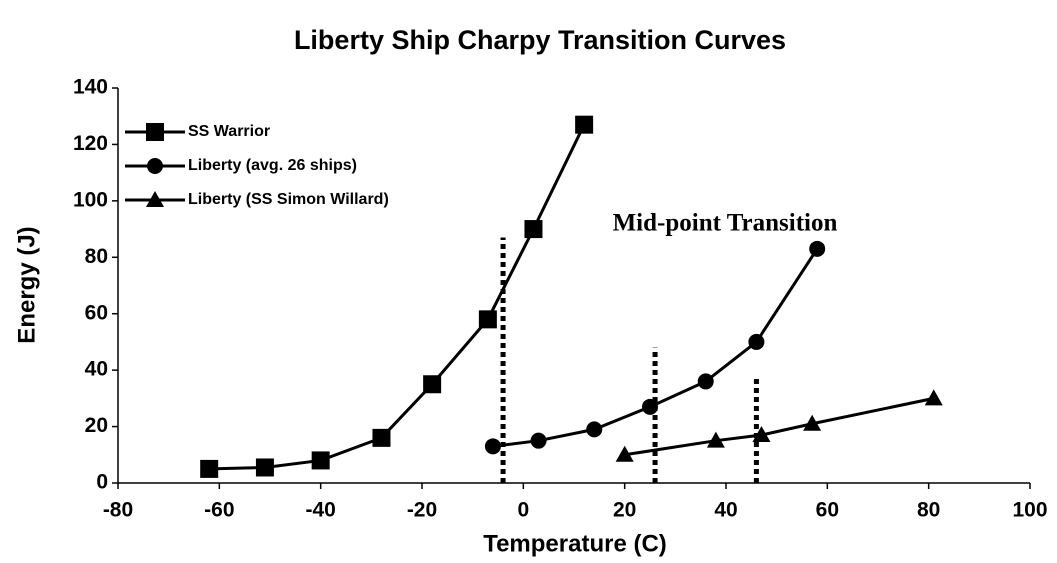 The image size is (1057, 563). Describe the element at coordinates (90, 143) in the screenshot. I see `y-tick-label: 120` at that location.